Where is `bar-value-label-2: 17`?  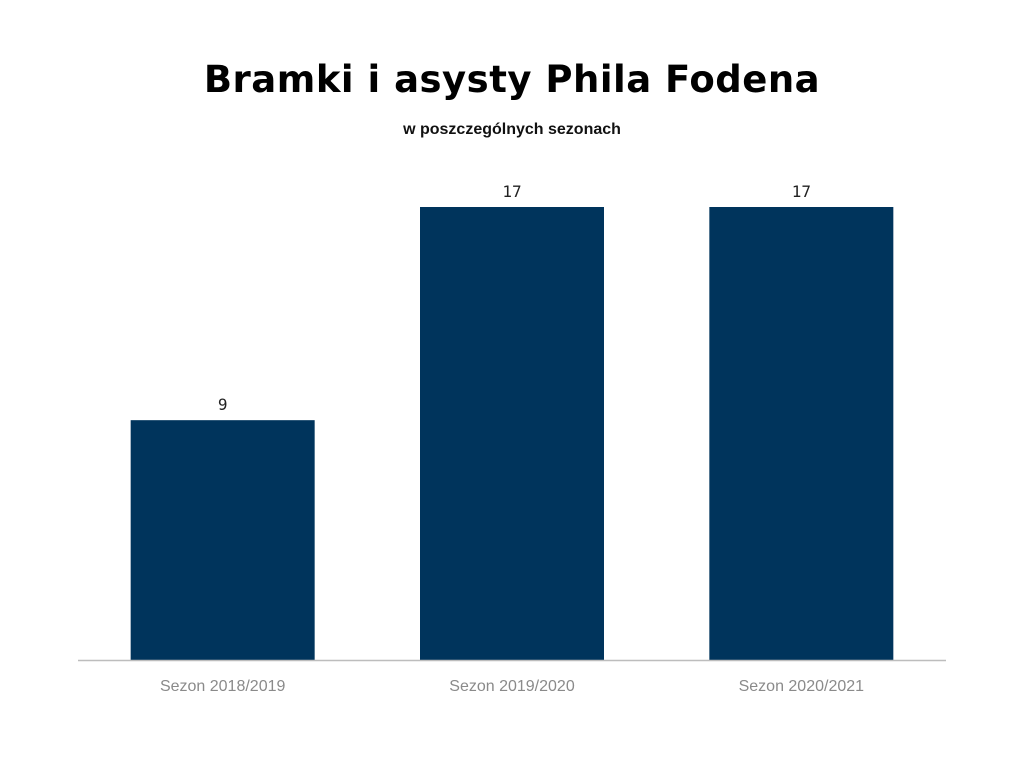
bar-value-label-2: 17 is located at coordinates (511, 191).